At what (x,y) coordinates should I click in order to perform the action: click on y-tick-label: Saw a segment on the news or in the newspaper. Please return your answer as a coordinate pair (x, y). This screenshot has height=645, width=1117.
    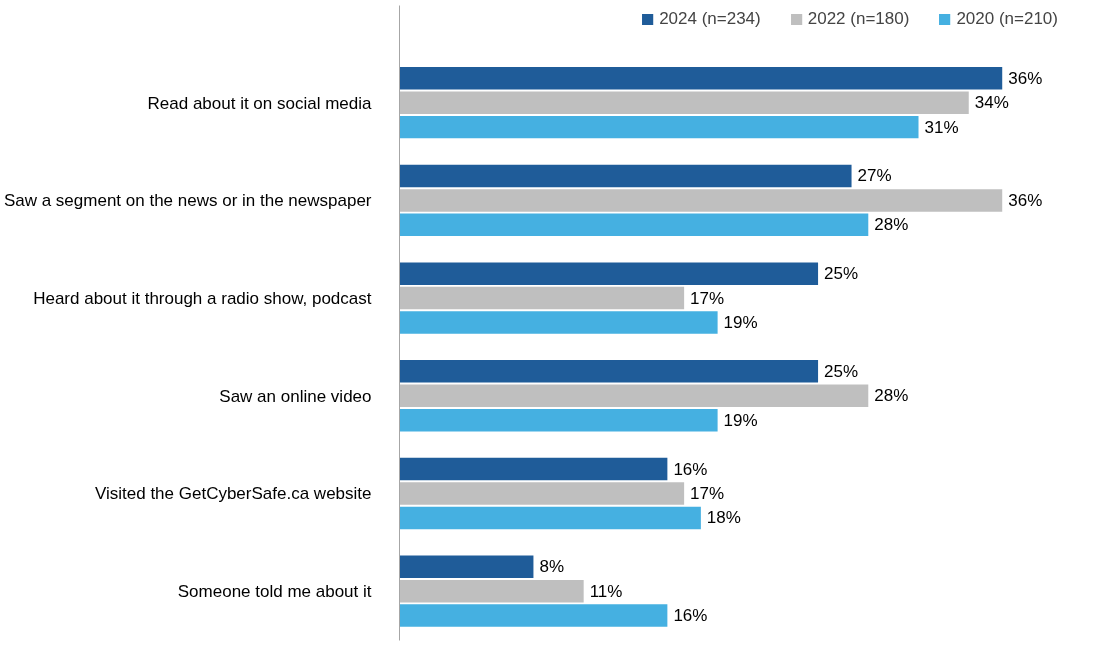
    Looking at the image, I should click on (187, 201).